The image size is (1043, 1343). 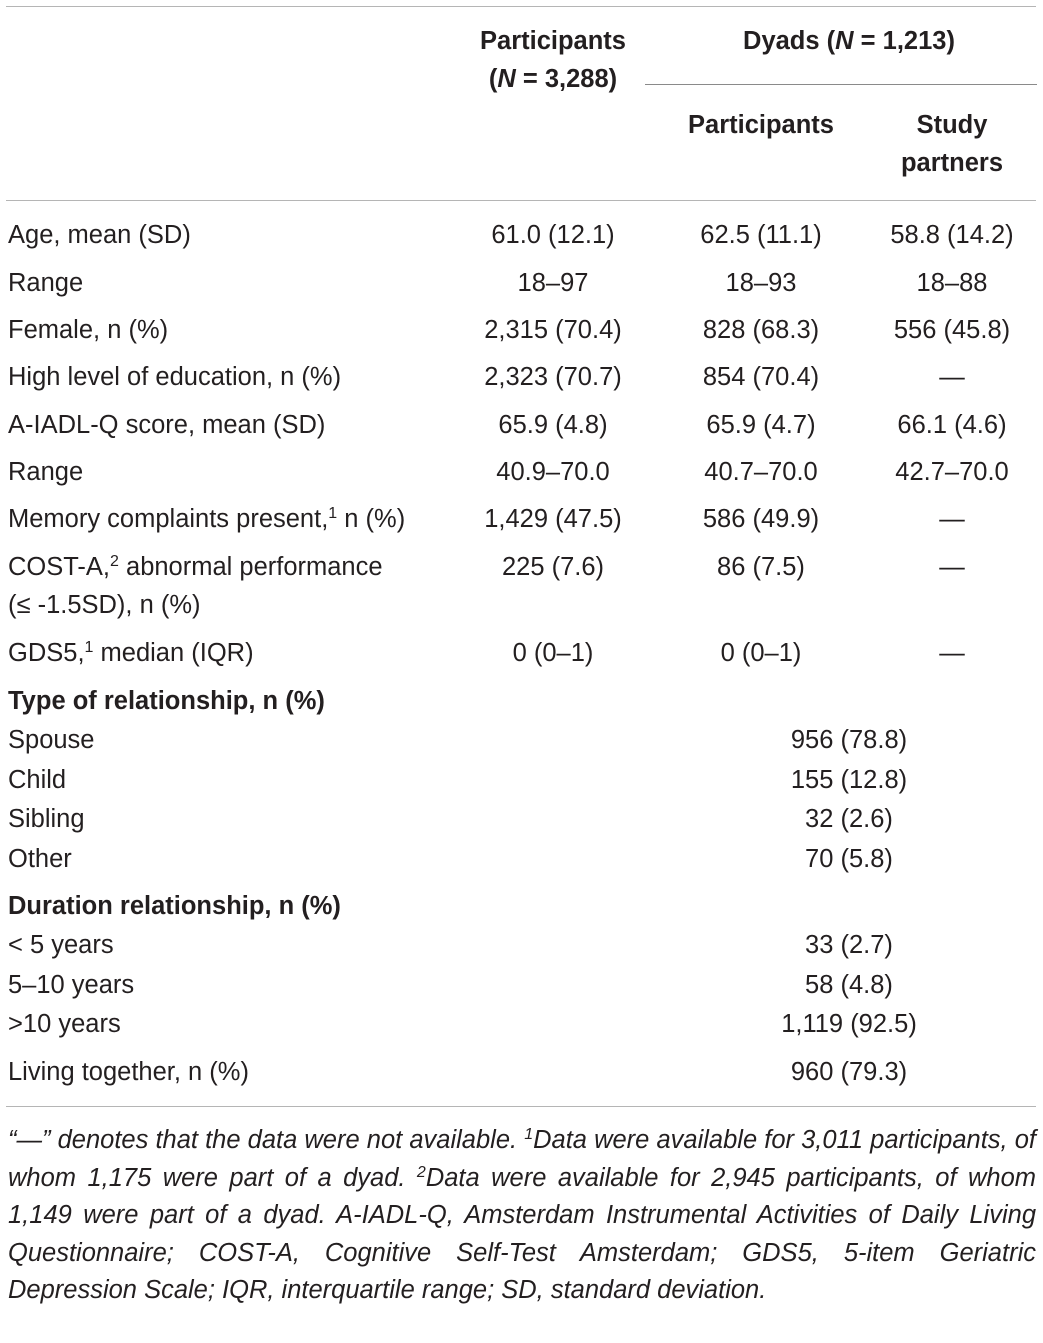 I want to click on row-label-gds5: GDS5,1 median (IQR), so click(x=131, y=653).